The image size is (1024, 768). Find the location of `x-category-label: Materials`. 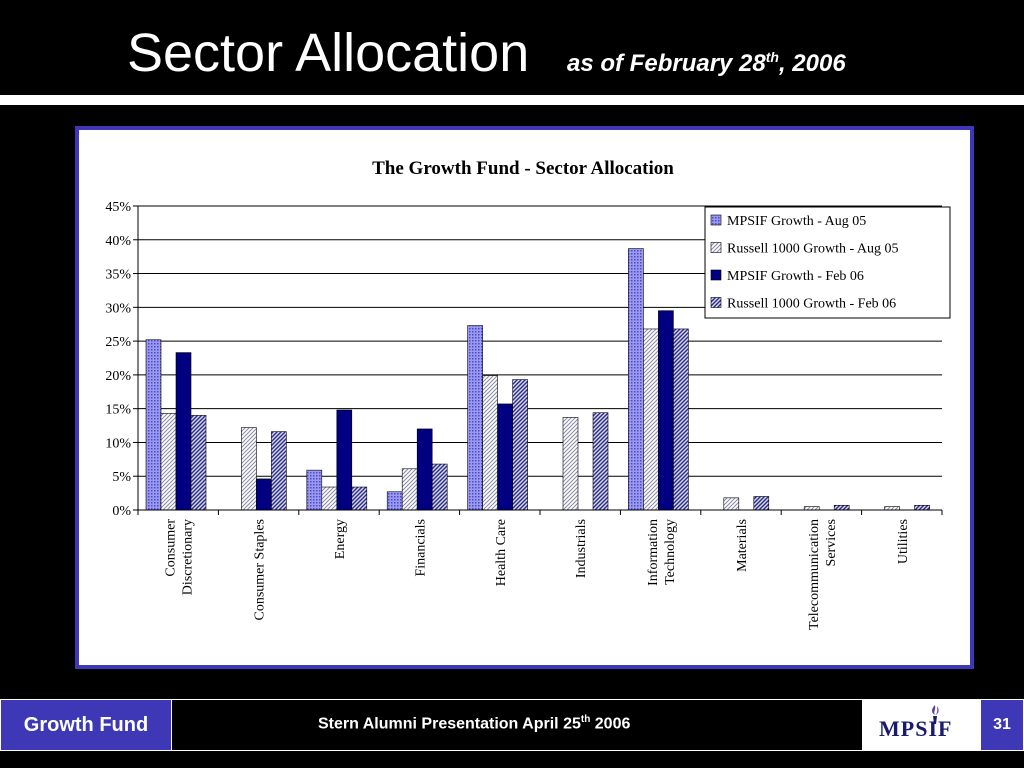

x-category-label: Materials is located at coordinates (742, 545).